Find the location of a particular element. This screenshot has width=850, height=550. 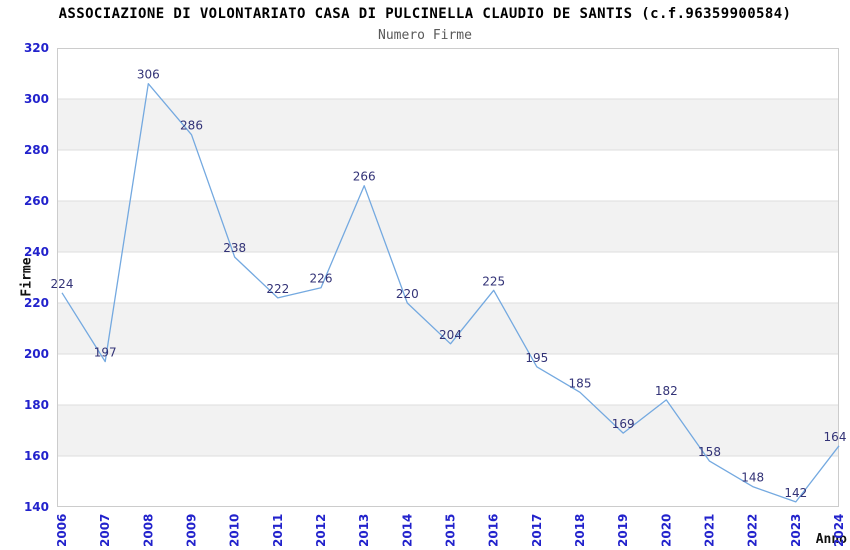

data-label: 185 is located at coordinates (580, 383).